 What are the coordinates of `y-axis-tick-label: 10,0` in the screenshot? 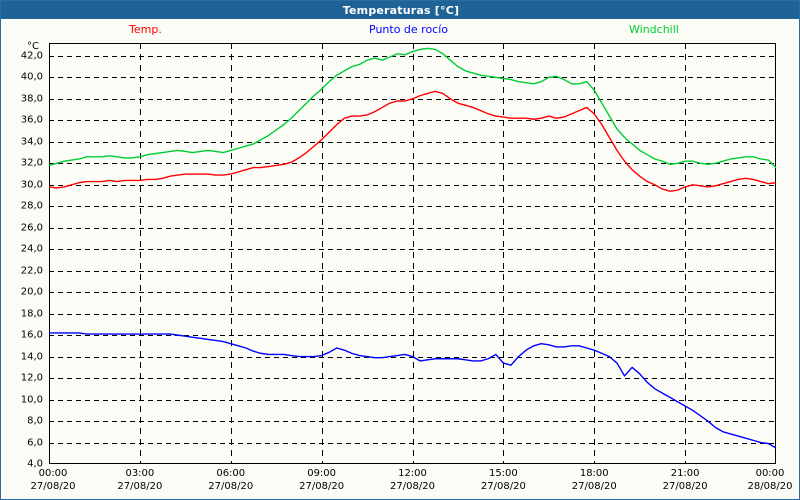 It's located at (31, 400).